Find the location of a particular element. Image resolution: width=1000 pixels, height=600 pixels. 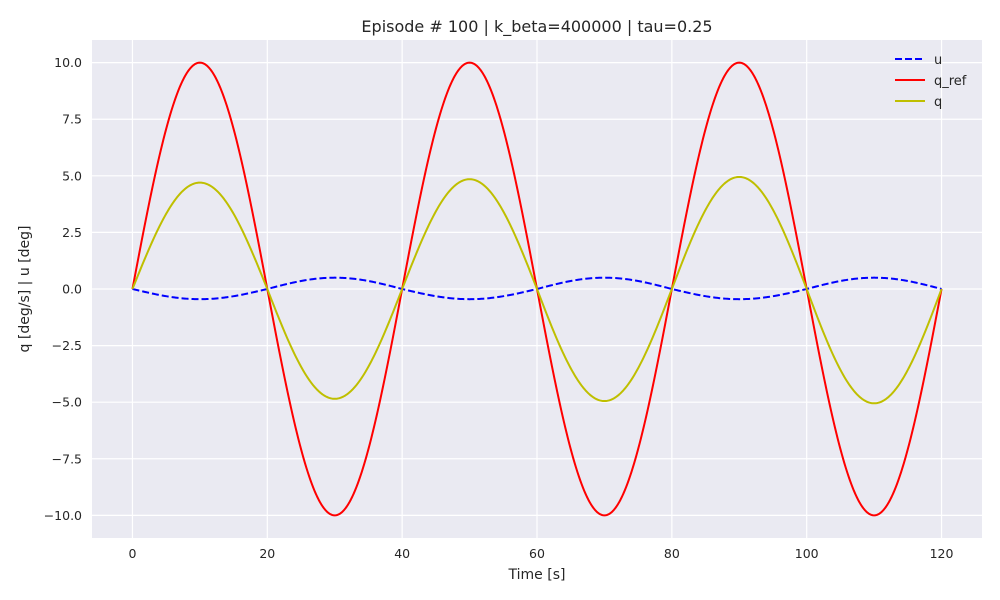

y-tick-label: 0.0 is located at coordinates (72, 289).